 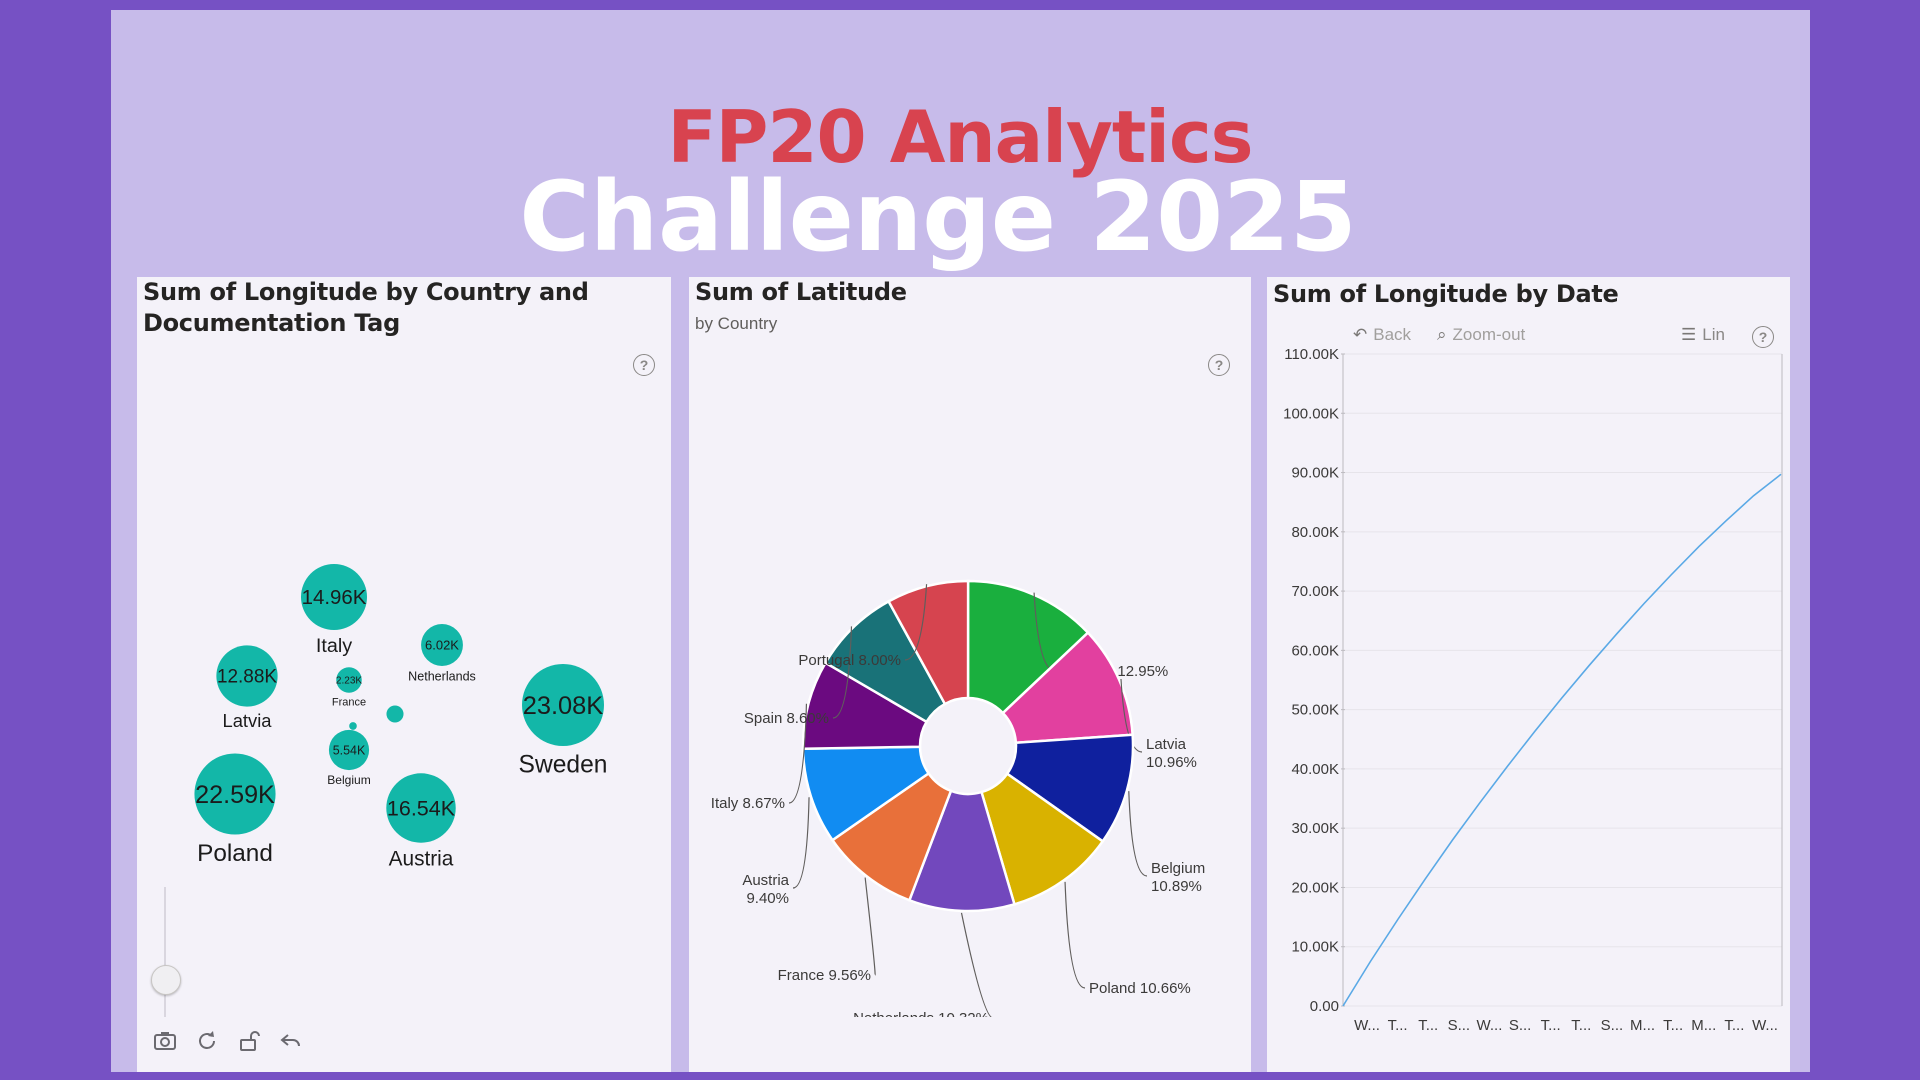 I want to click on donut-slice-label: France 9.56%, so click(x=824, y=975).